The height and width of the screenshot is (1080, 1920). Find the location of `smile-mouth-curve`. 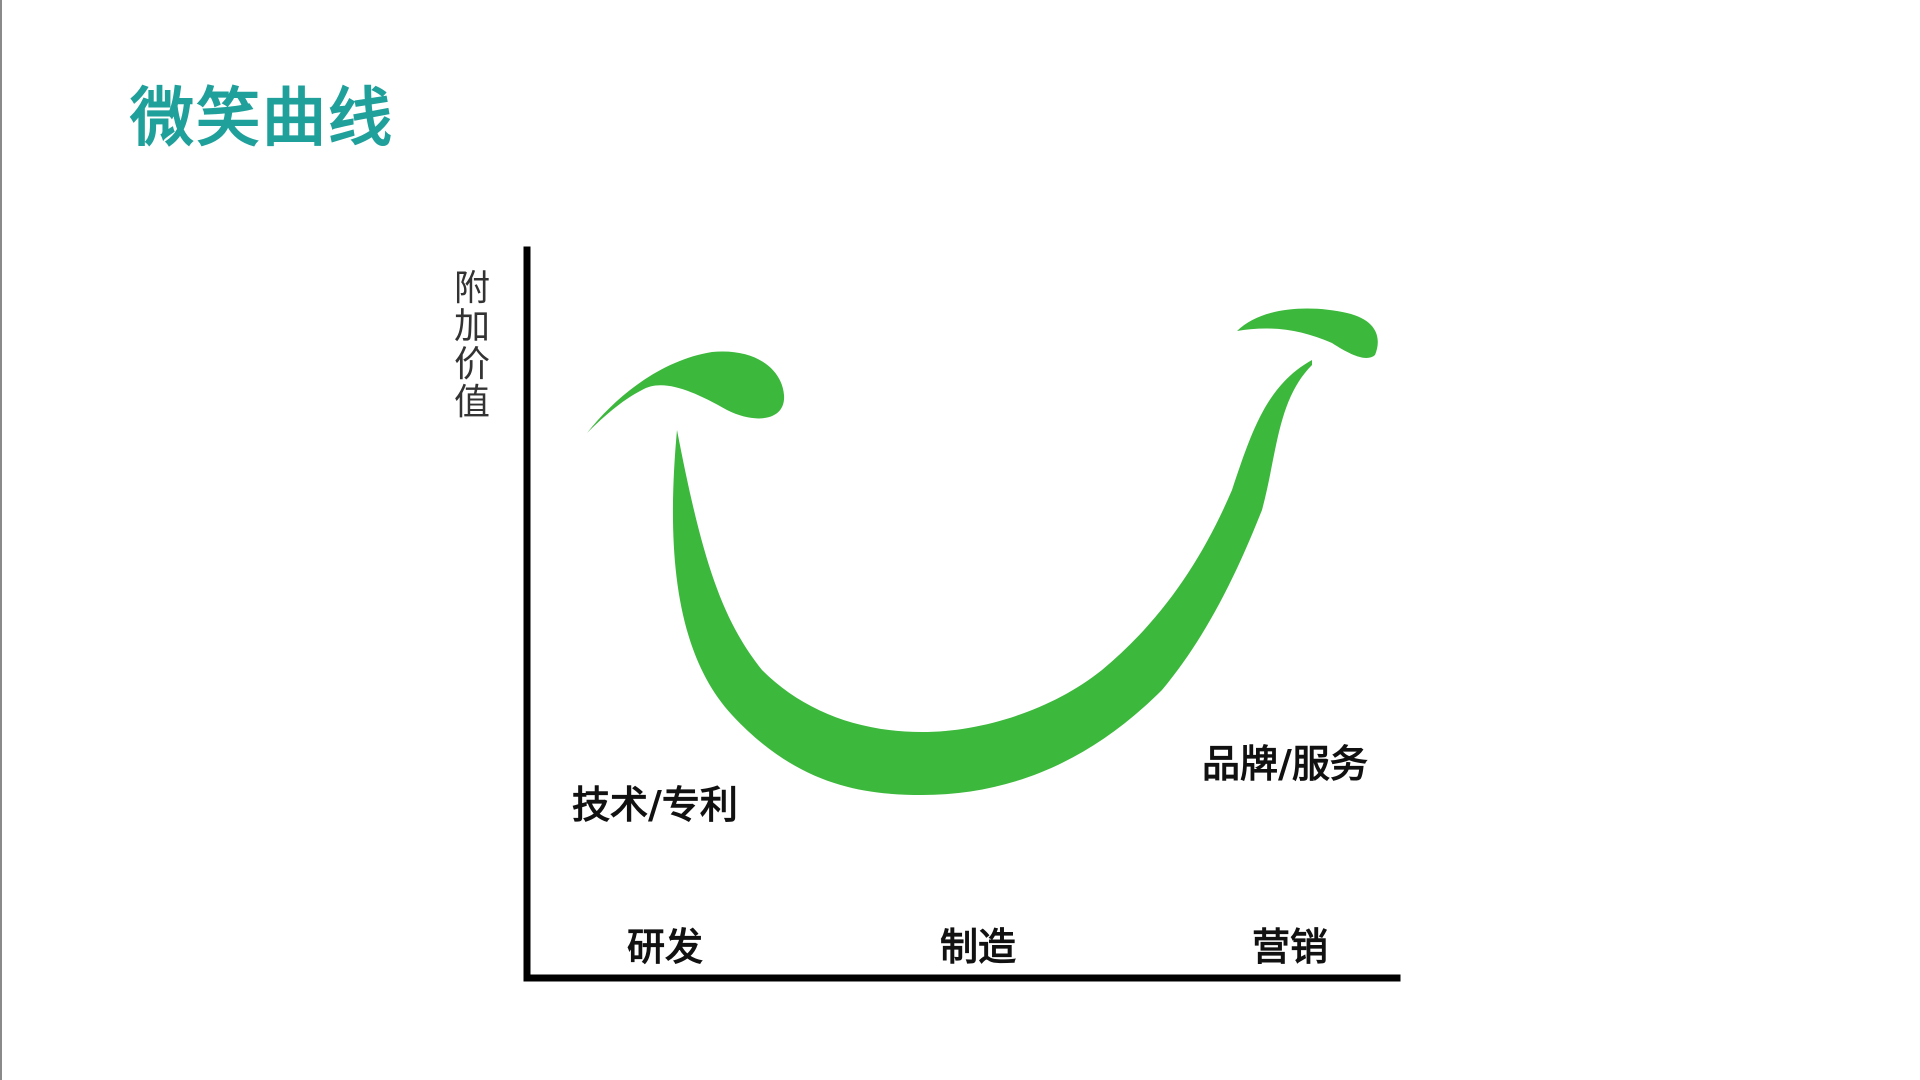

smile-mouth-curve is located at coordinates (992, 577).